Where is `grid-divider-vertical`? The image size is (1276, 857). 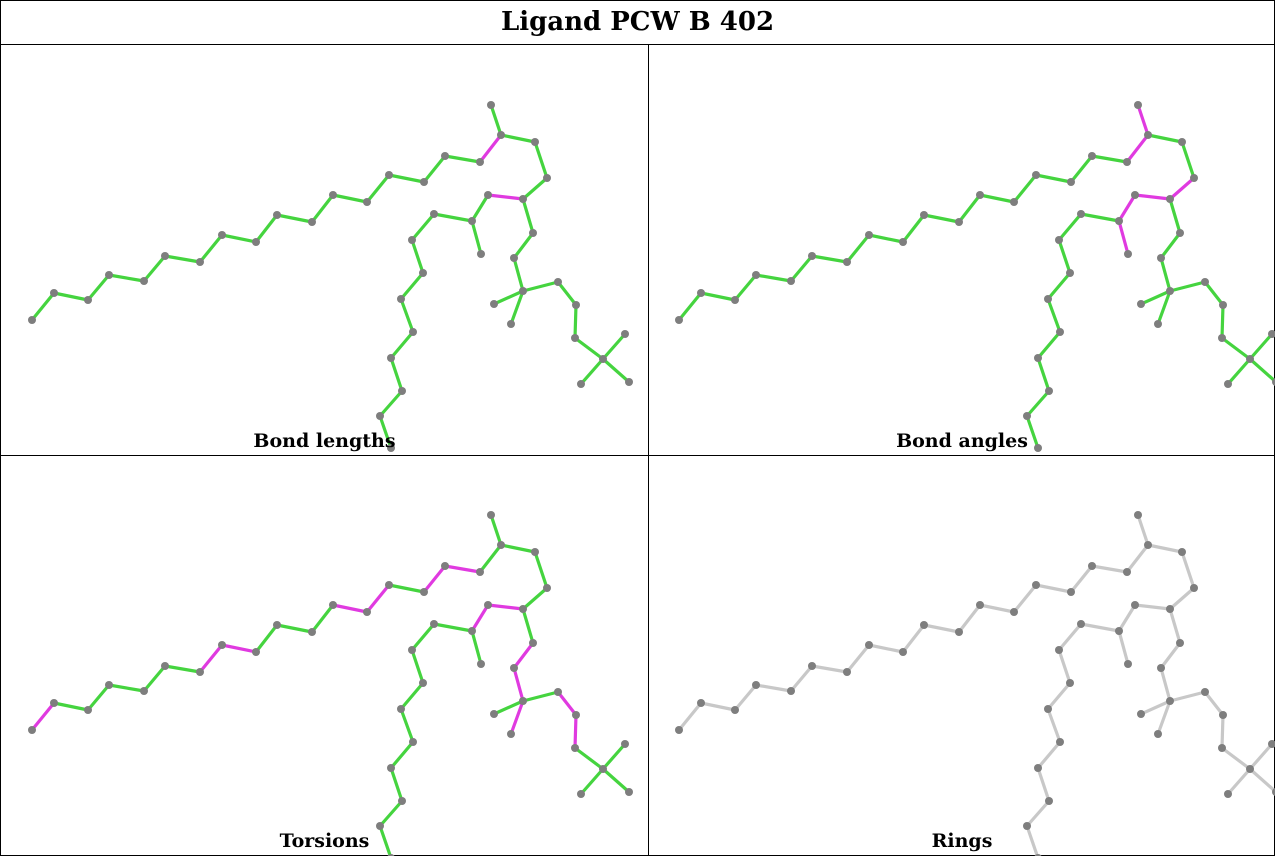 grid-divider-vertical is located at coordinates (648, 450).